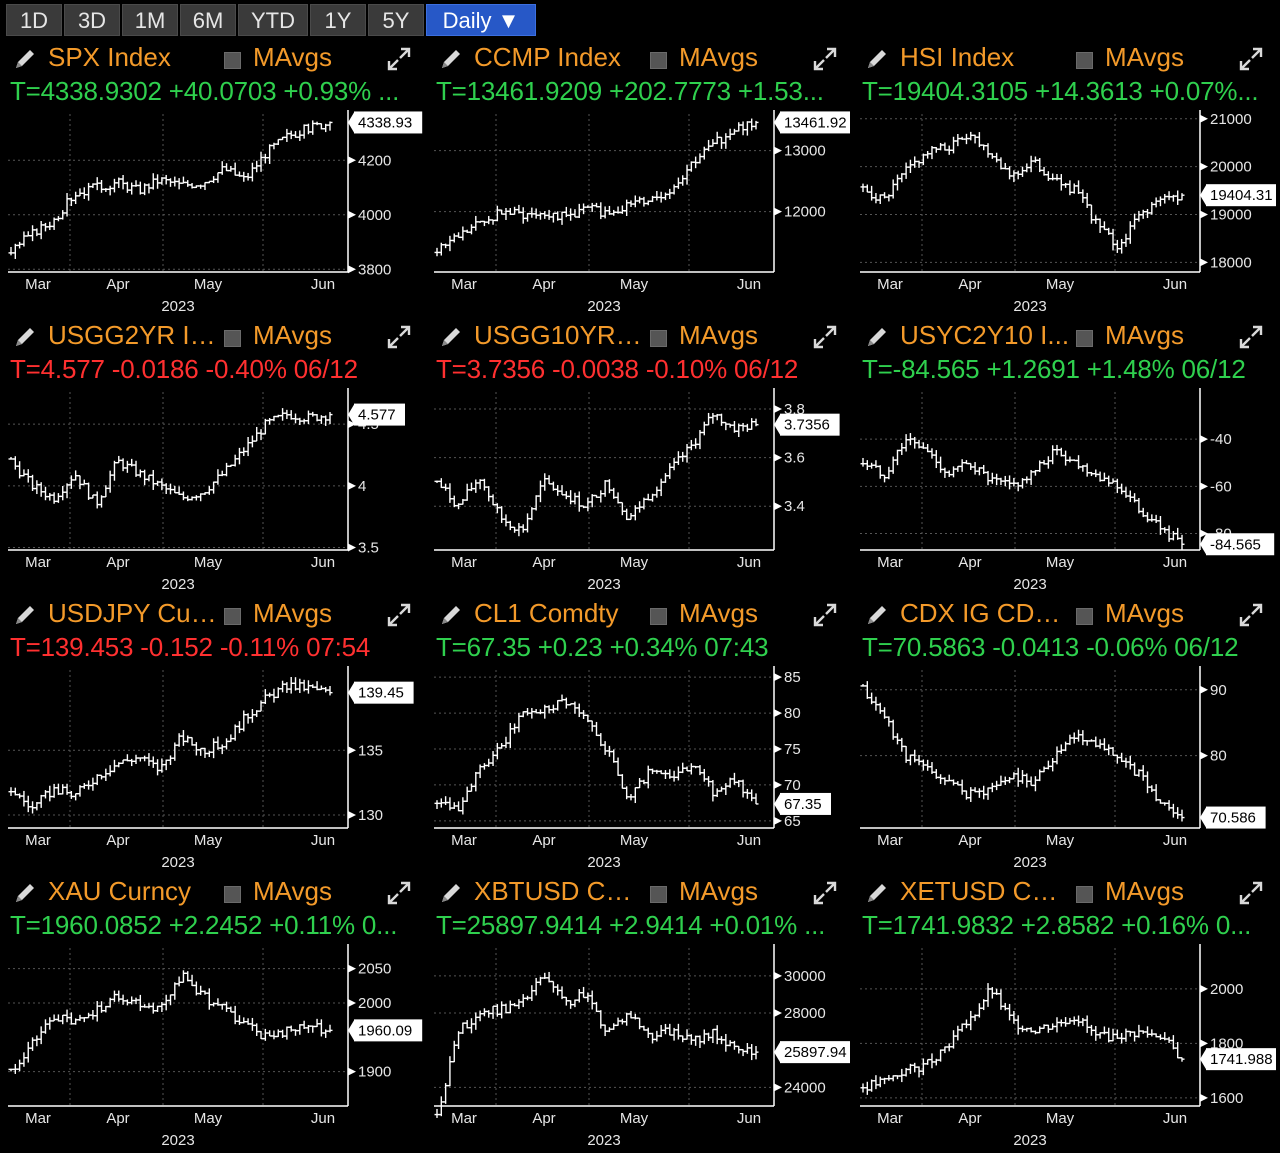  Describe the element at coordinates (120, 891) in the screenshot. I see `ticker-label: XAU Curncy` at that location.